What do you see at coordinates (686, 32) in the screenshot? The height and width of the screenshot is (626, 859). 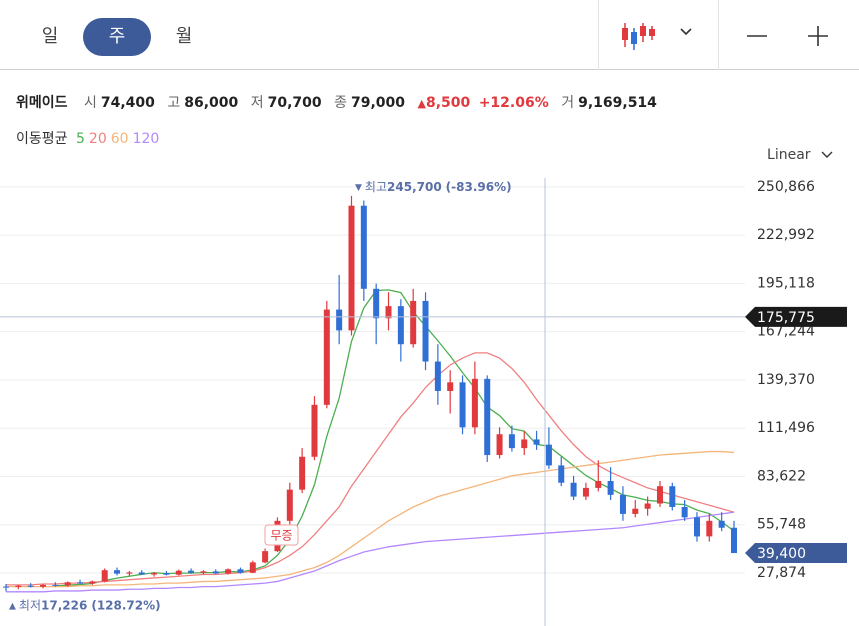 I see `chart-type-dropdown` at bounding box center [686, 32].